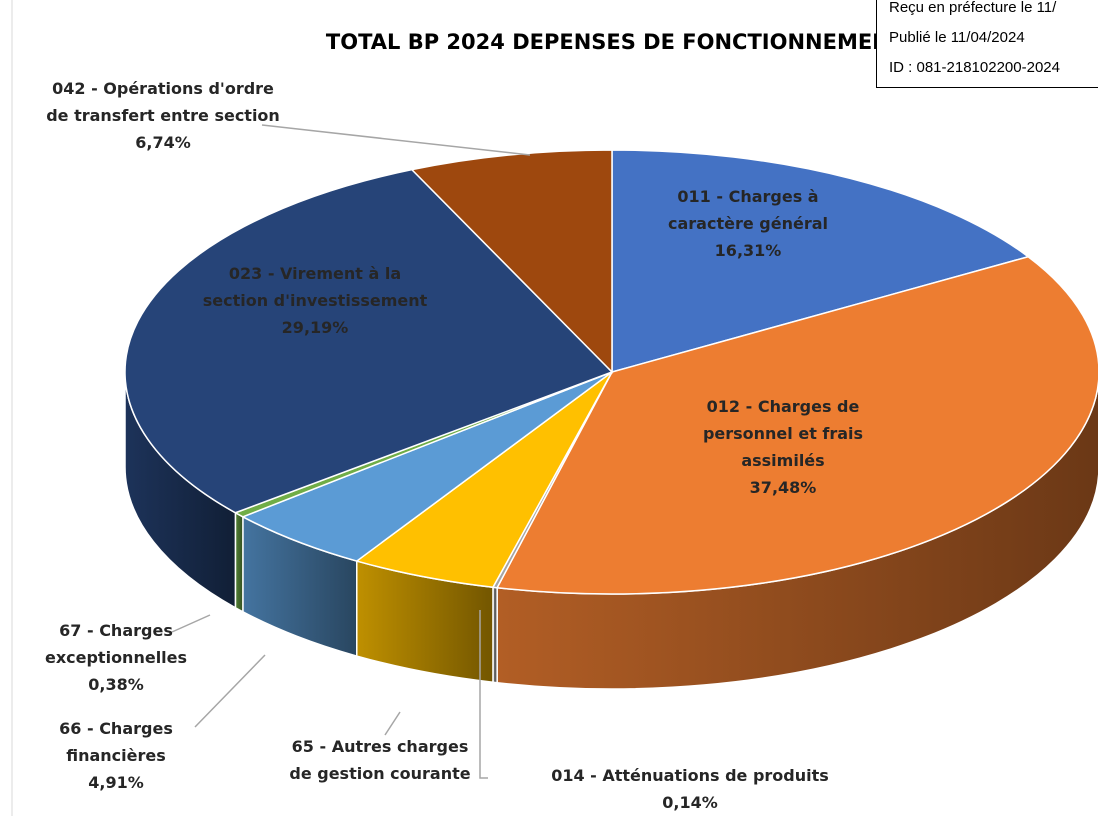 Image resolution: width=1098 pixels, height=816 pixels. Describe the element at coordinates (783, 487) in the screenshot. I see `value-label: 37,48%` at that location.